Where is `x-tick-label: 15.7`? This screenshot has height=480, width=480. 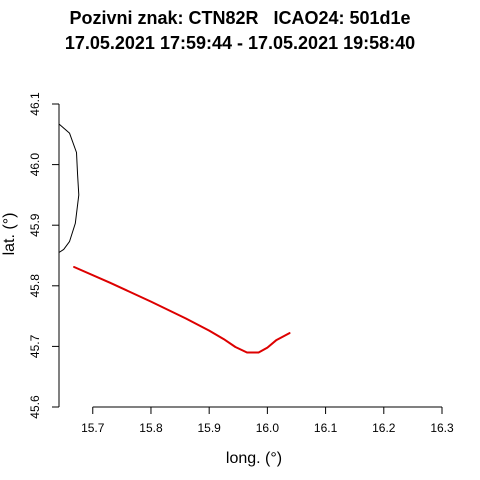 x-tick-label: 15.7 is located at coordinates (93, 428).